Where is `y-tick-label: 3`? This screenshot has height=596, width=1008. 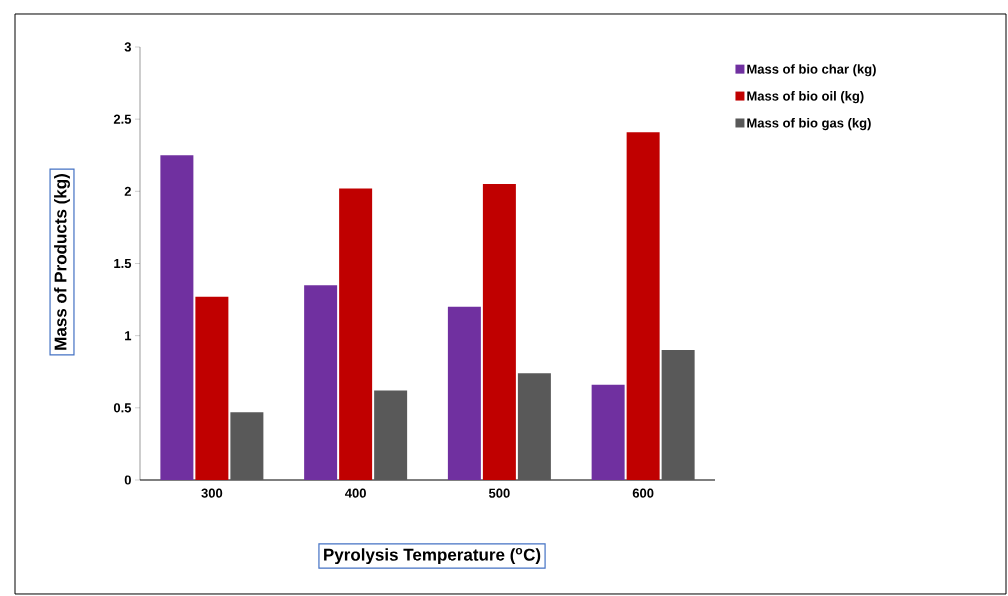
y-tick-label: 3 is located at coordinates (128, 47).